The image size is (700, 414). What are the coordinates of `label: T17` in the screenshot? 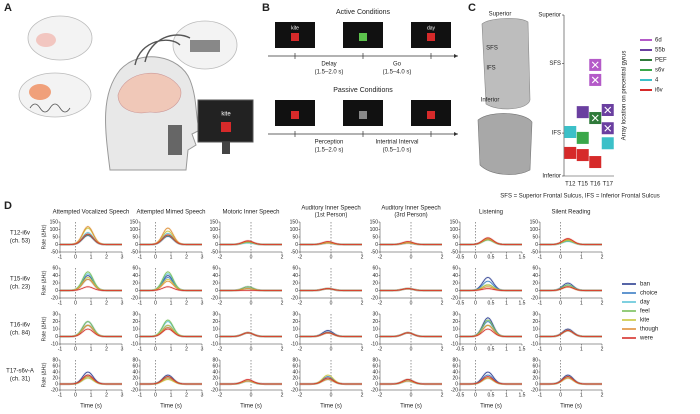 It's located at (608, 185).